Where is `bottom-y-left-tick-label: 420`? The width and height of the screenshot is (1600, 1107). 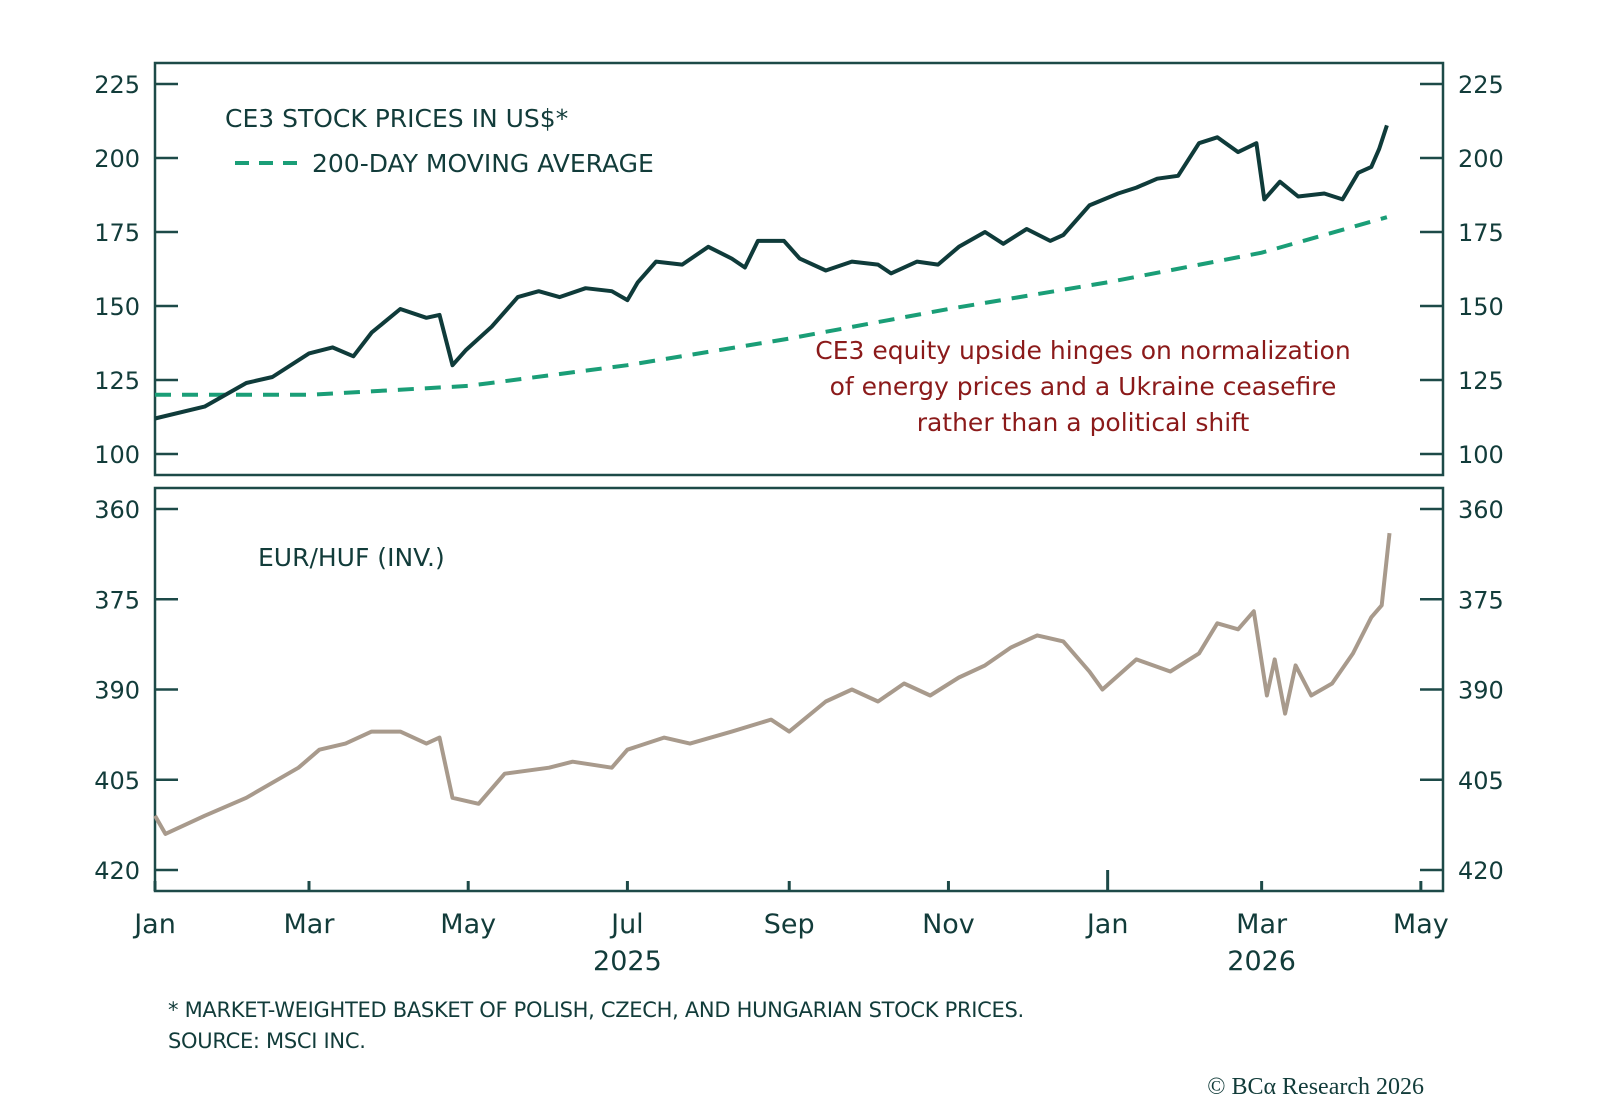 bottom-y-left-tick-label: 420 is located at coordinates (117, 871).